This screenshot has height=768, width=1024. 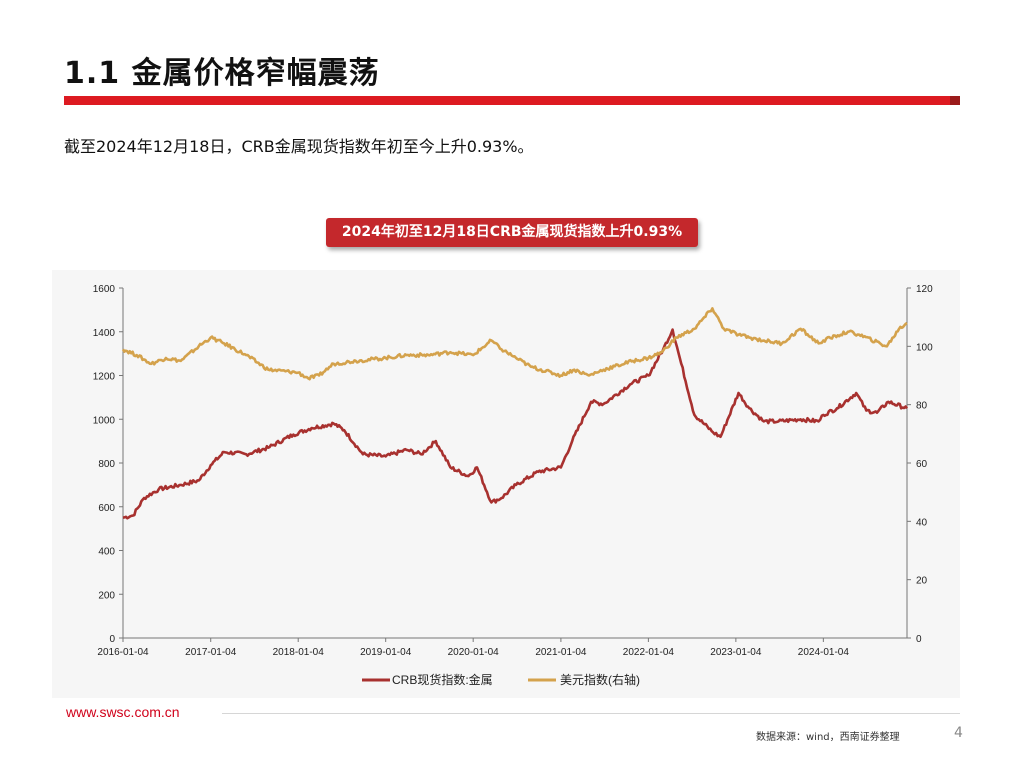 I want to click on right-axis-tick-label: 0, so click(x=919, y=639).